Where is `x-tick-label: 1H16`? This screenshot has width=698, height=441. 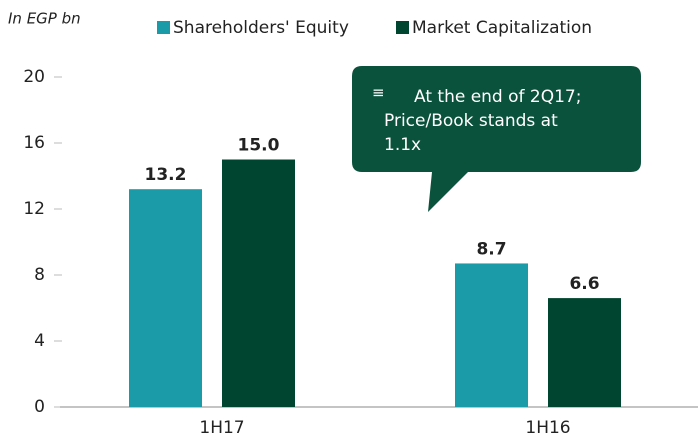 x-tick-label: 1H16 is located at coordinates (547, 428).